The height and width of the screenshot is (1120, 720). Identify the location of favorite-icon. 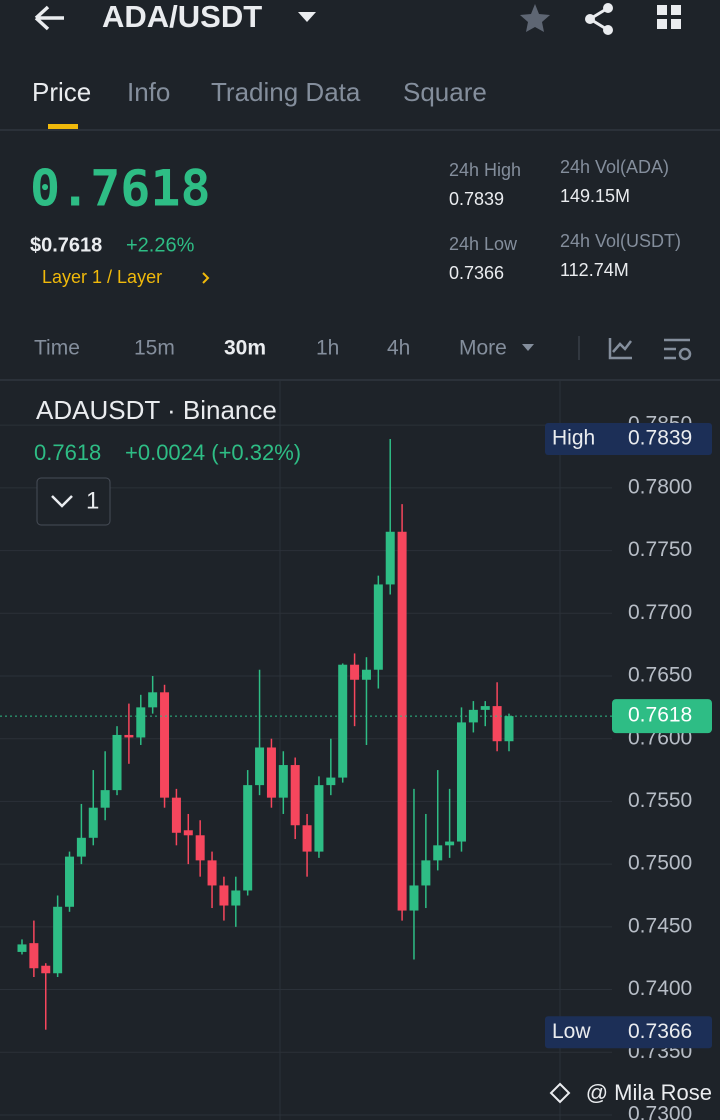
(535, 18).